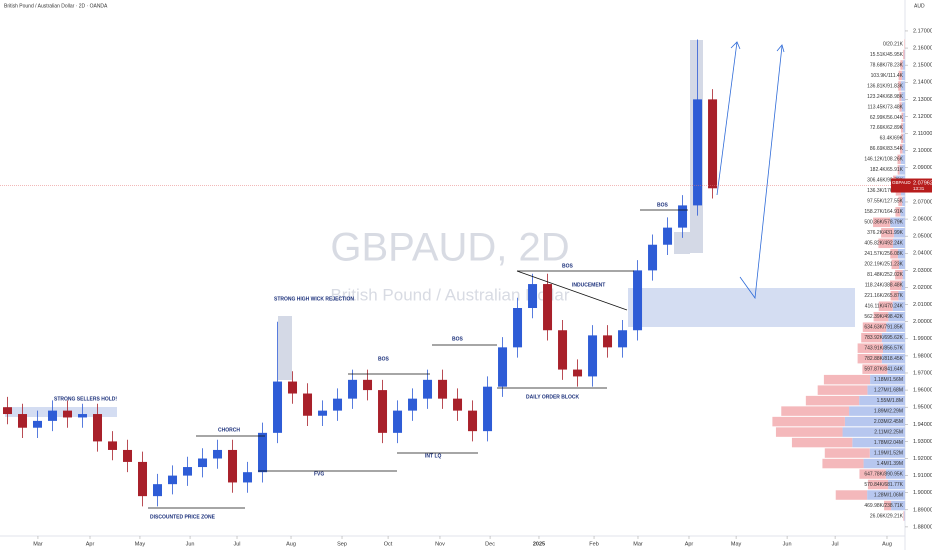 Image resolution: width=932 pixels, height=550 pixels. I want to click on y-tick-label: 2.10000, so click(922, 151).